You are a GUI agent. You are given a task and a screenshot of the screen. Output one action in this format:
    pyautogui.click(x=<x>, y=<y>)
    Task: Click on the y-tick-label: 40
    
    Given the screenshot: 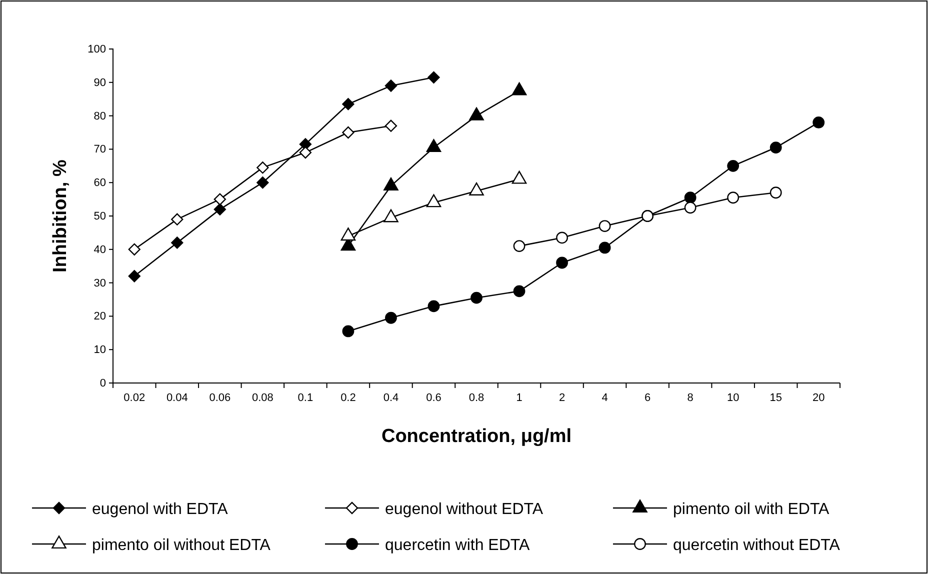 What is the action you would take?
    pyautogui.click(x=100, y=250)
    